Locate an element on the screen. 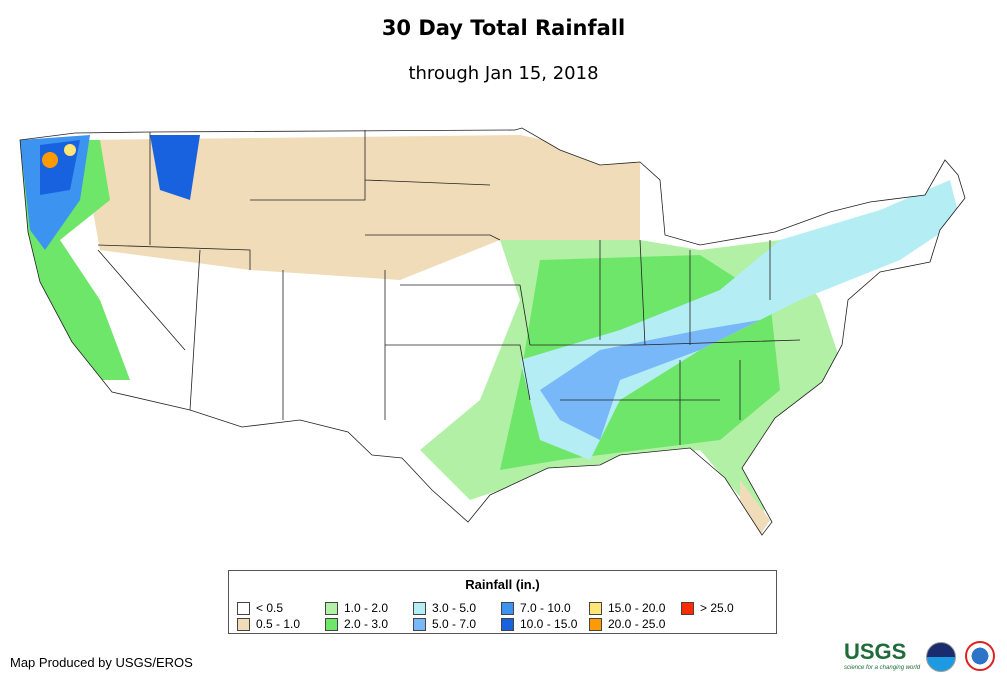 This screenshot has height=691, width=1007. usgs-tagline: science for a changing world is located at coordinates (882, 668).